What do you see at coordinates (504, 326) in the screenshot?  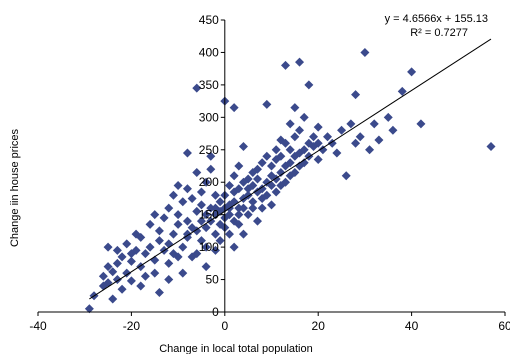 I see `x-tick-label: 60` at bounding box center [504, 326].